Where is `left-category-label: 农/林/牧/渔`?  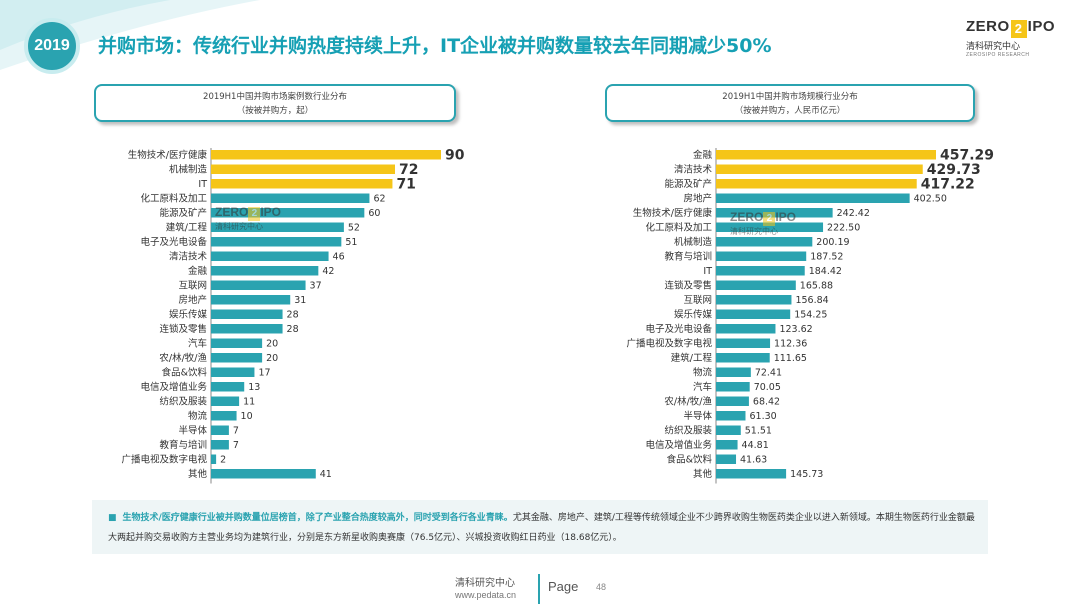
left-category-label: 农/林/牧/渔 is located at coordinates (183, 358).